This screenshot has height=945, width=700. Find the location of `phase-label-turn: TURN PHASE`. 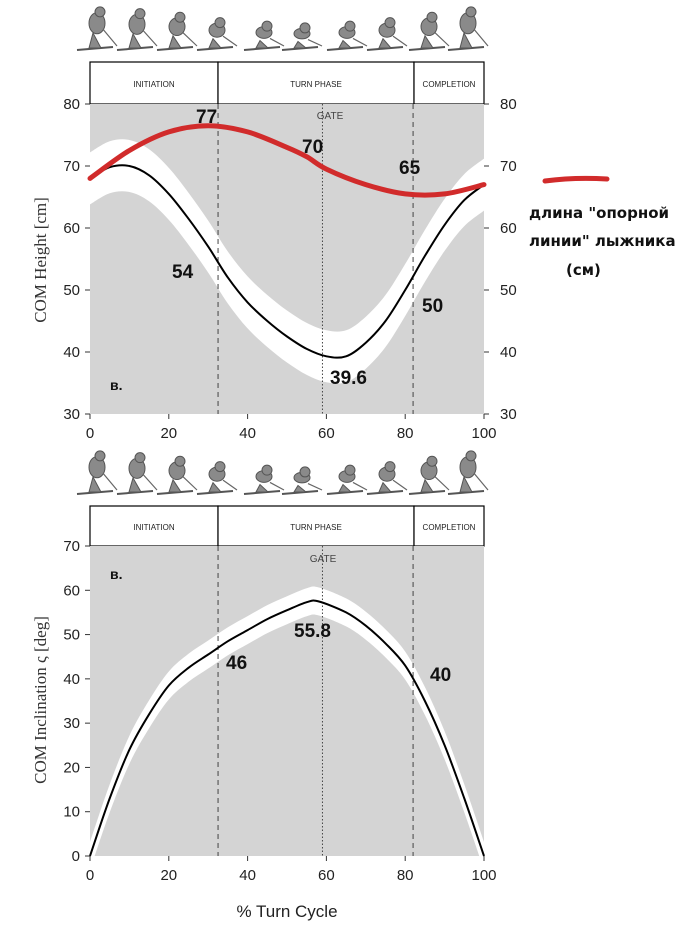

phase-label-turn: TURN PHASE is located at coordinates (316, 84).